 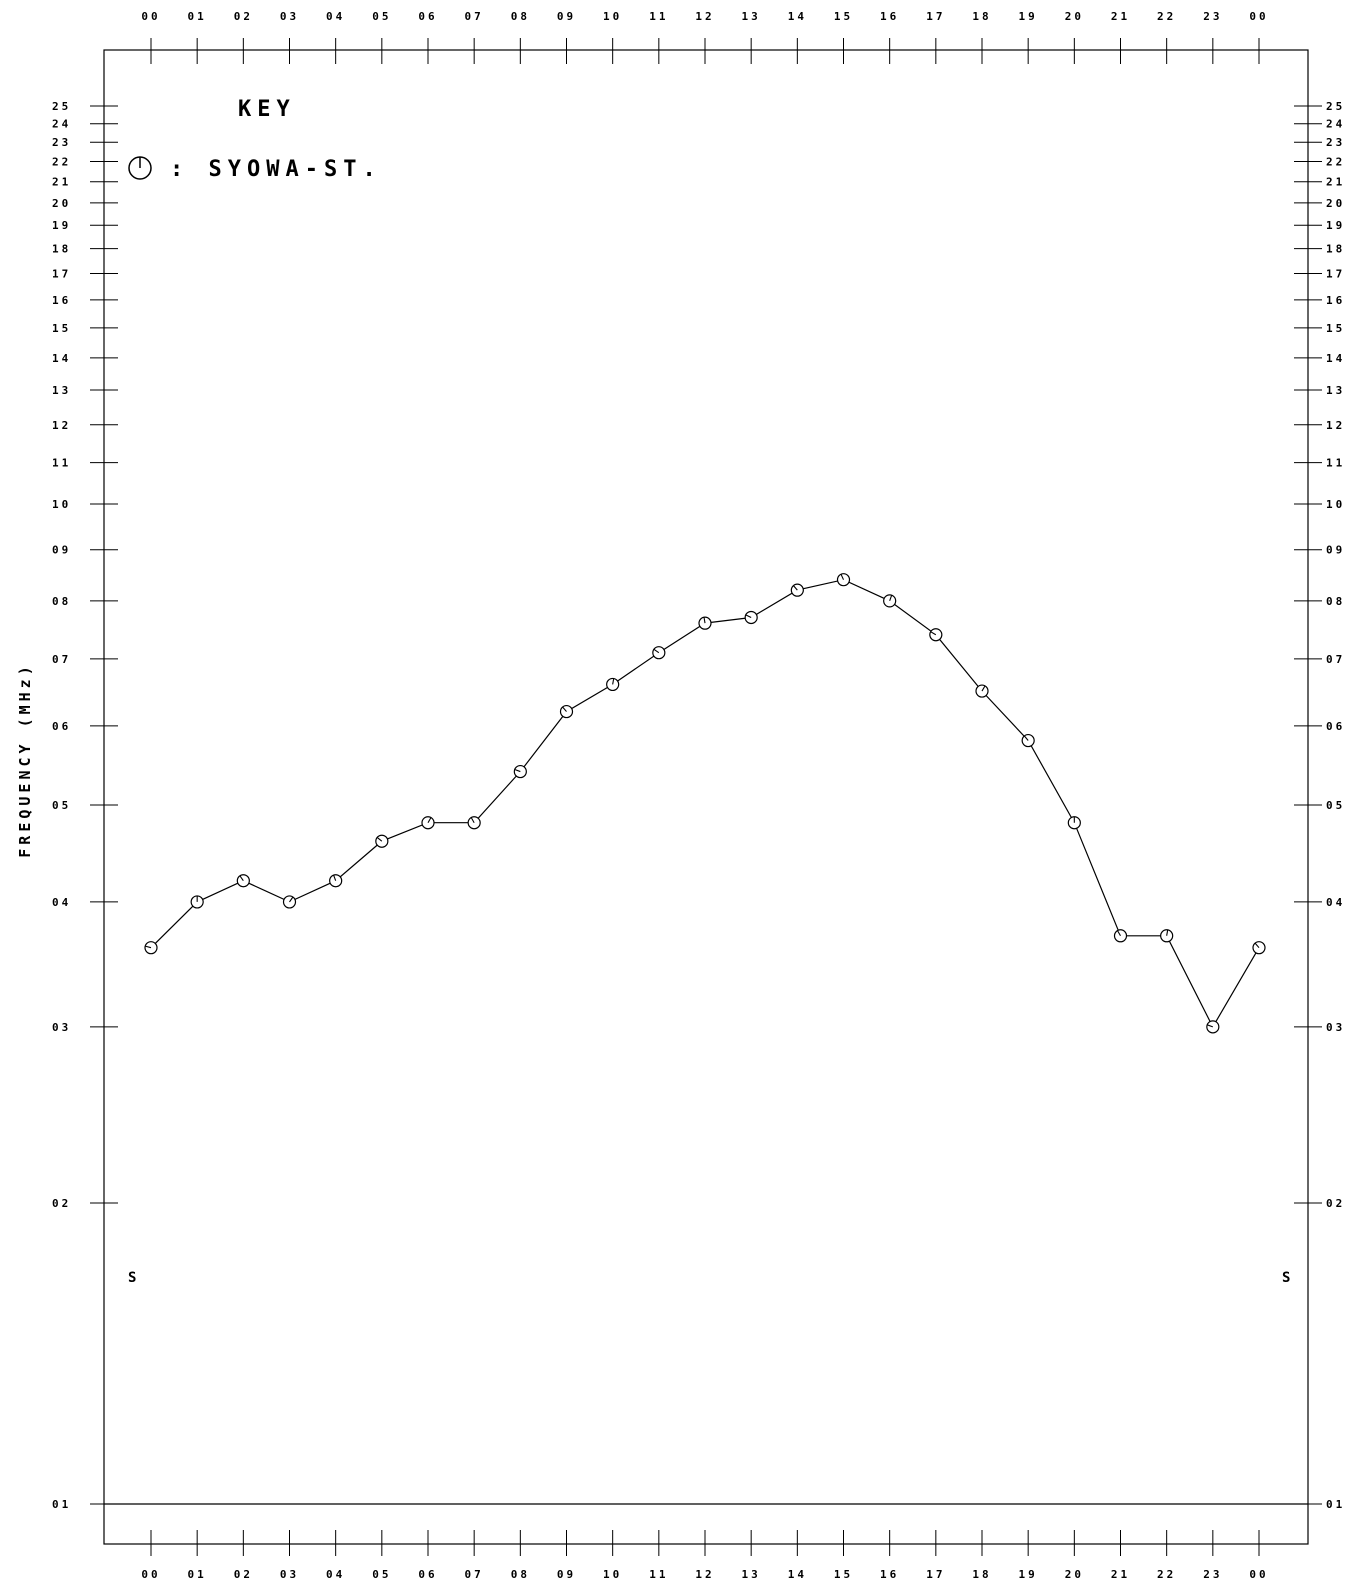 What do you see at coordinates (612, 16) in the screenshot?
I see `x-tick-label-top: 10` at bounding box center [612, 16].